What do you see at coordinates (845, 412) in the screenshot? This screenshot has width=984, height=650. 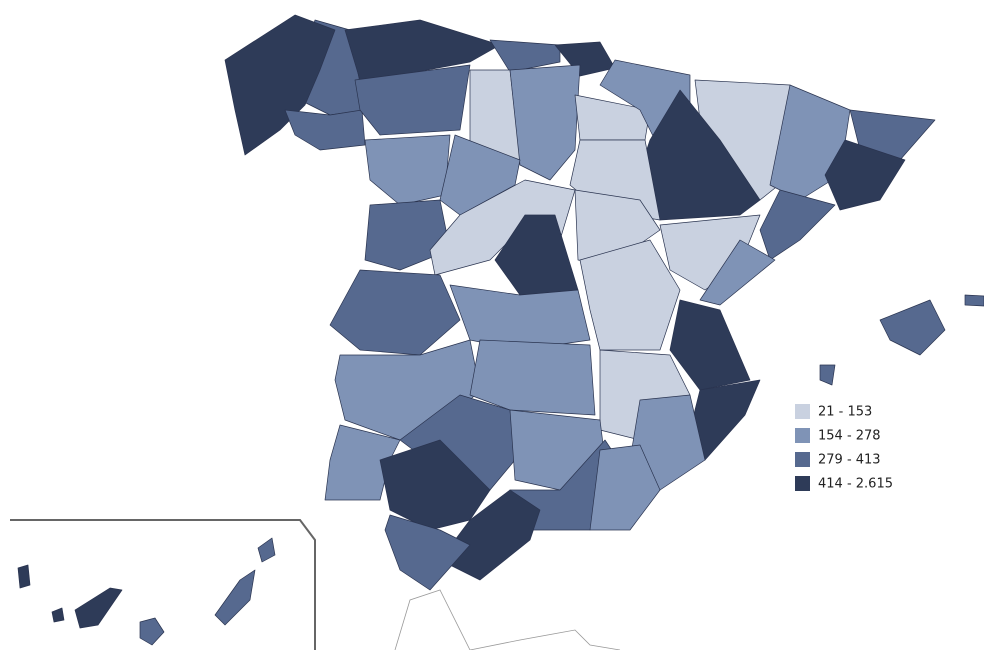 I see `legend-label: 21 - 153` at bounding box center [845, 412].